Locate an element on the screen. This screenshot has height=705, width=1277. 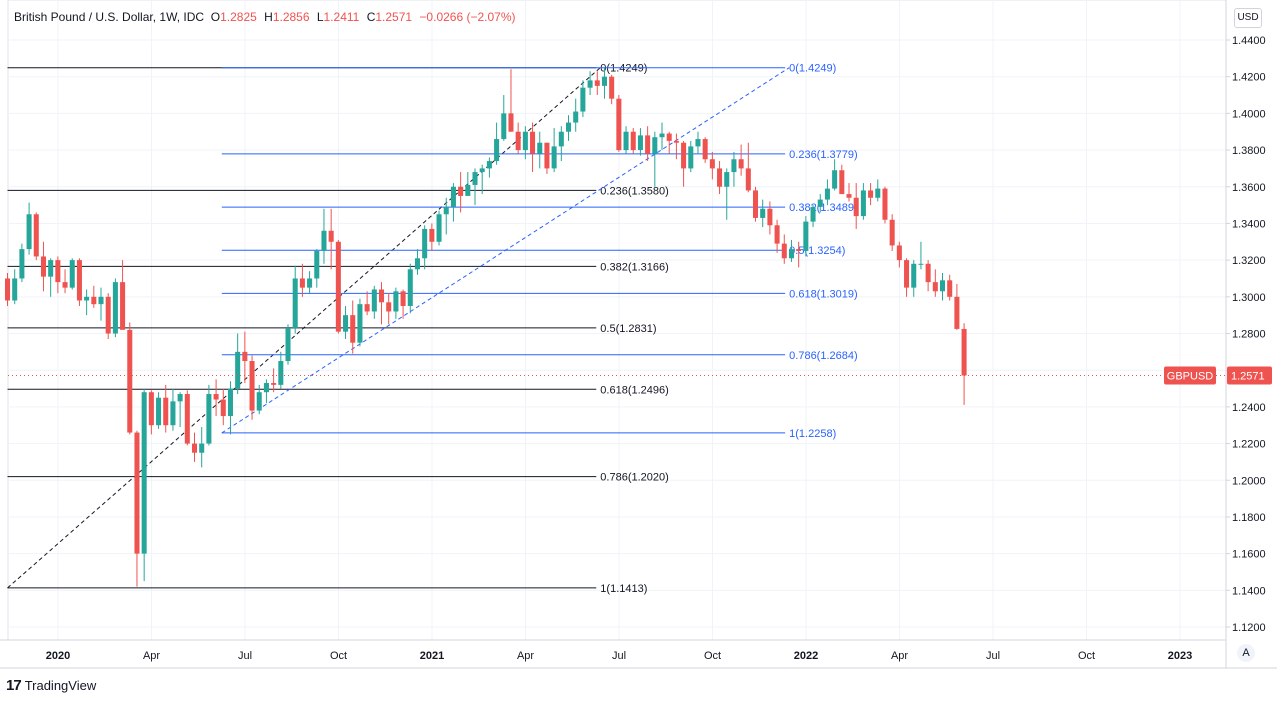
symbol-tag-label: GBPUSD is located at coordinates (1190, 377).